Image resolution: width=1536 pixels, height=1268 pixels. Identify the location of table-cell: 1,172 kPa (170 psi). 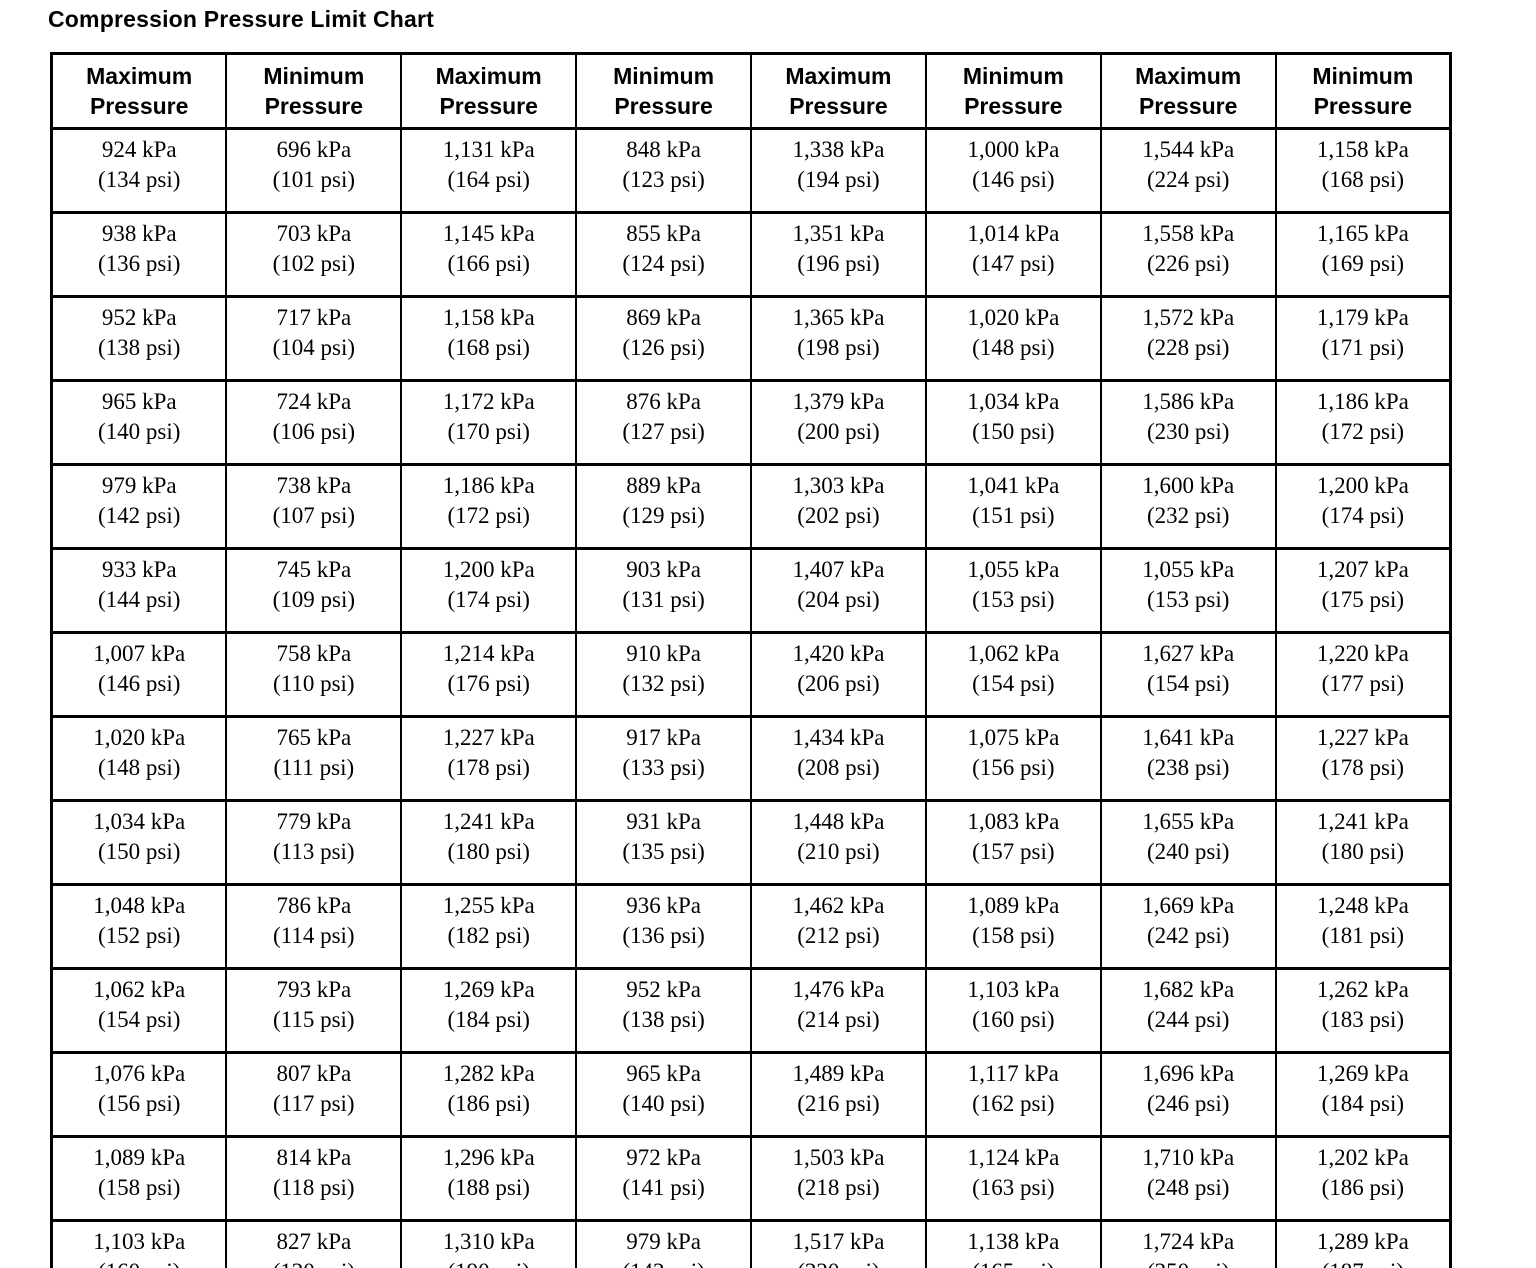
(489, 422).